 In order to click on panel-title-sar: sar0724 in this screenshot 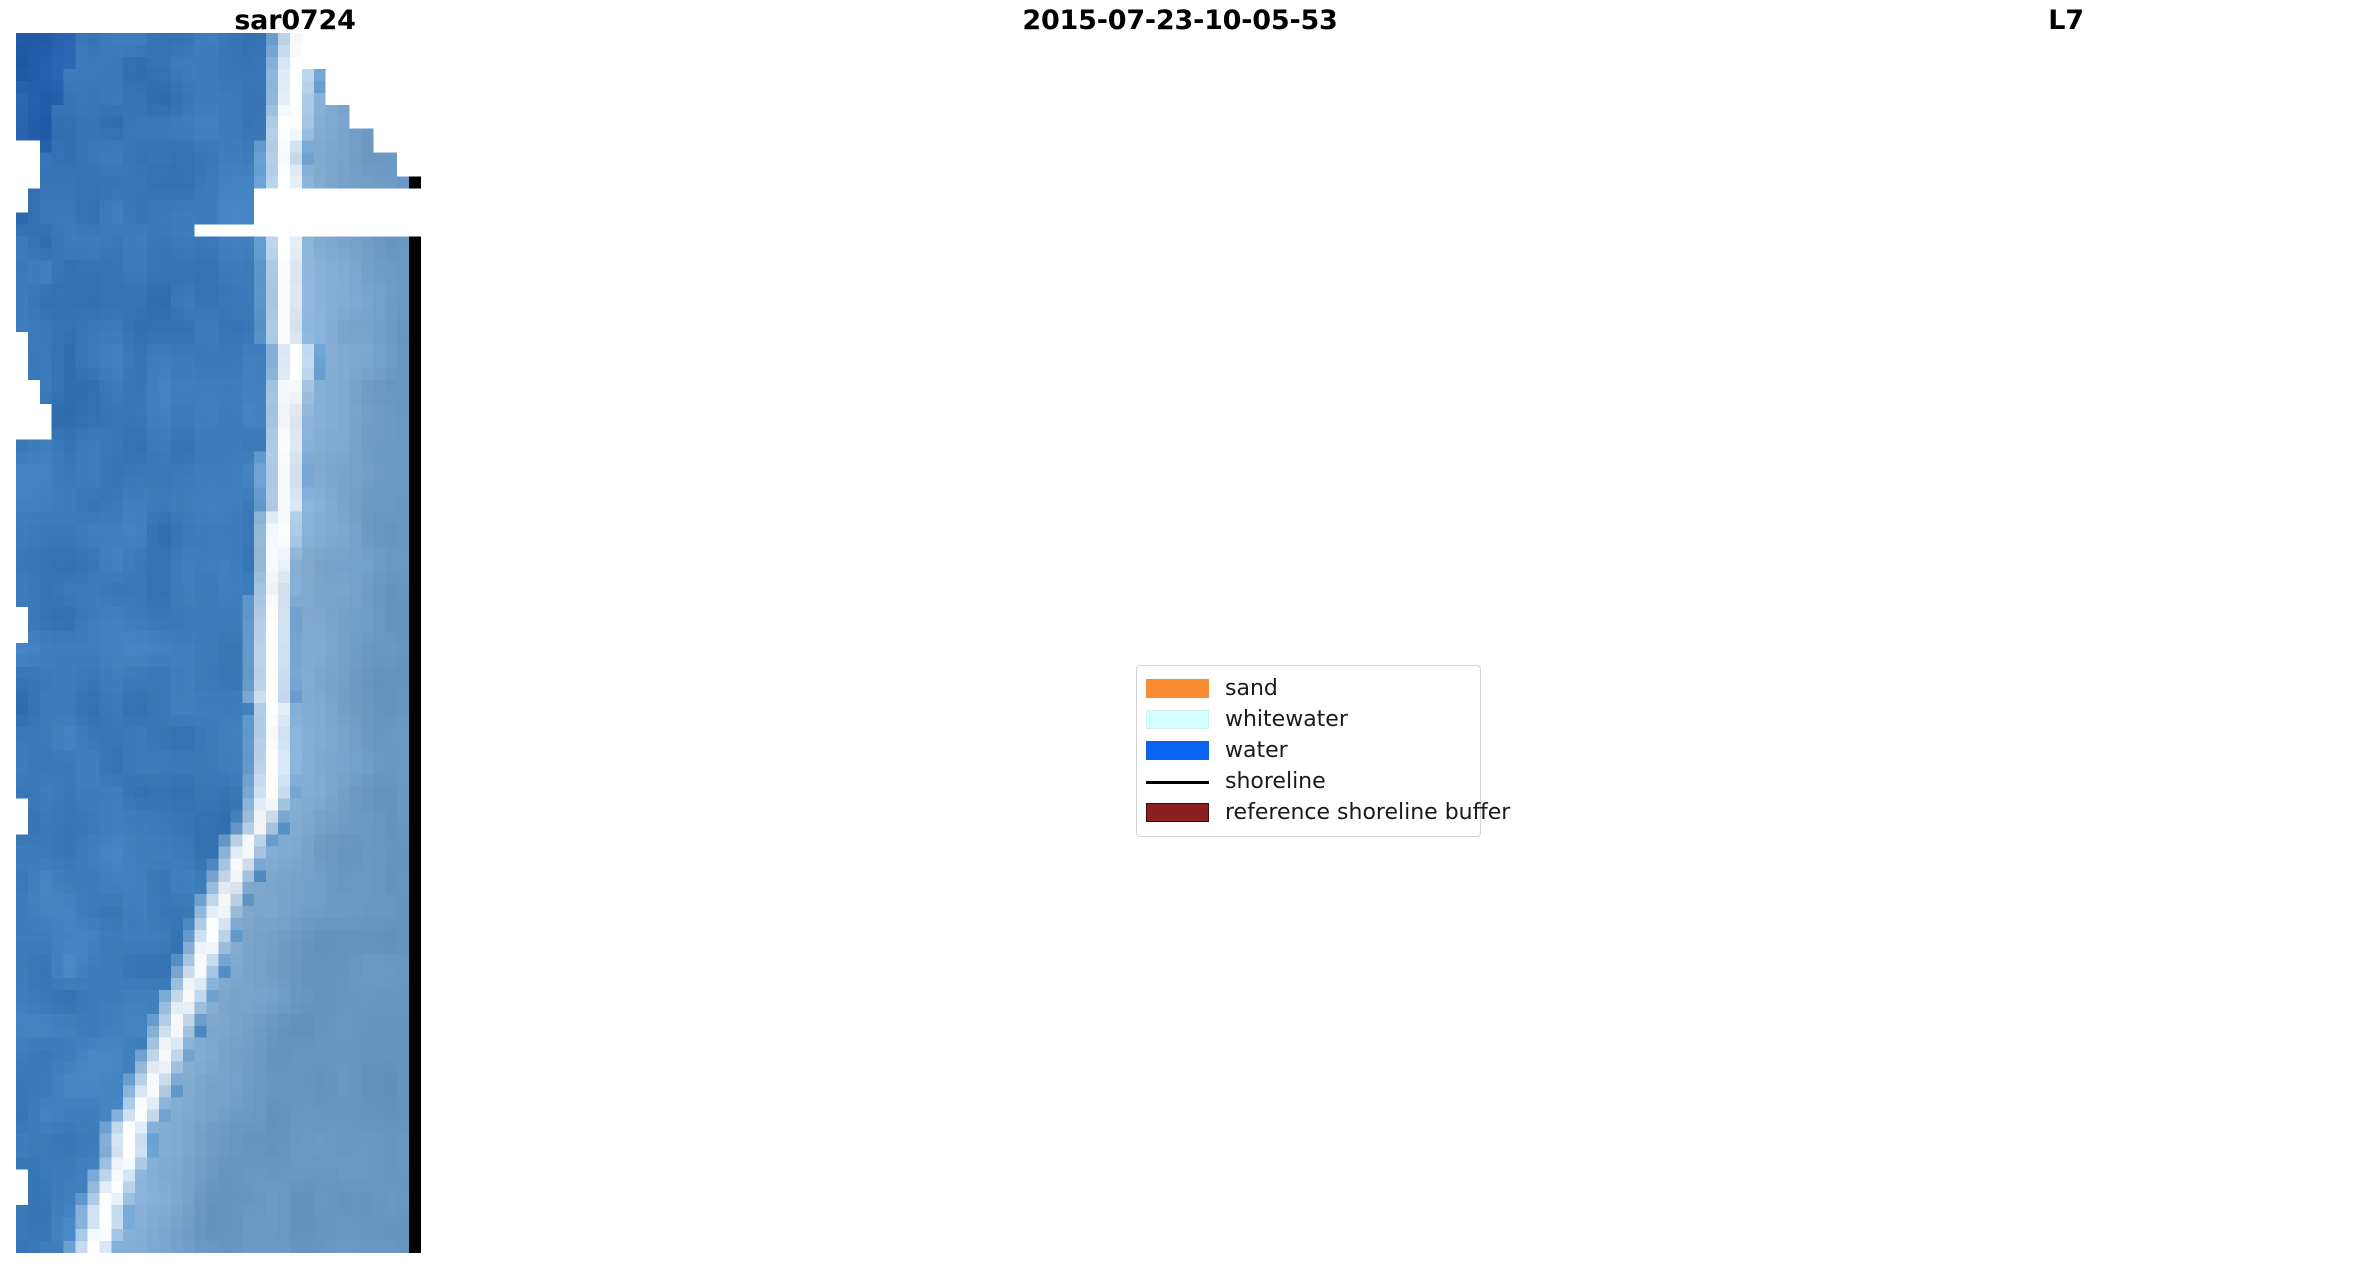, I will do `click(295, 20)`.